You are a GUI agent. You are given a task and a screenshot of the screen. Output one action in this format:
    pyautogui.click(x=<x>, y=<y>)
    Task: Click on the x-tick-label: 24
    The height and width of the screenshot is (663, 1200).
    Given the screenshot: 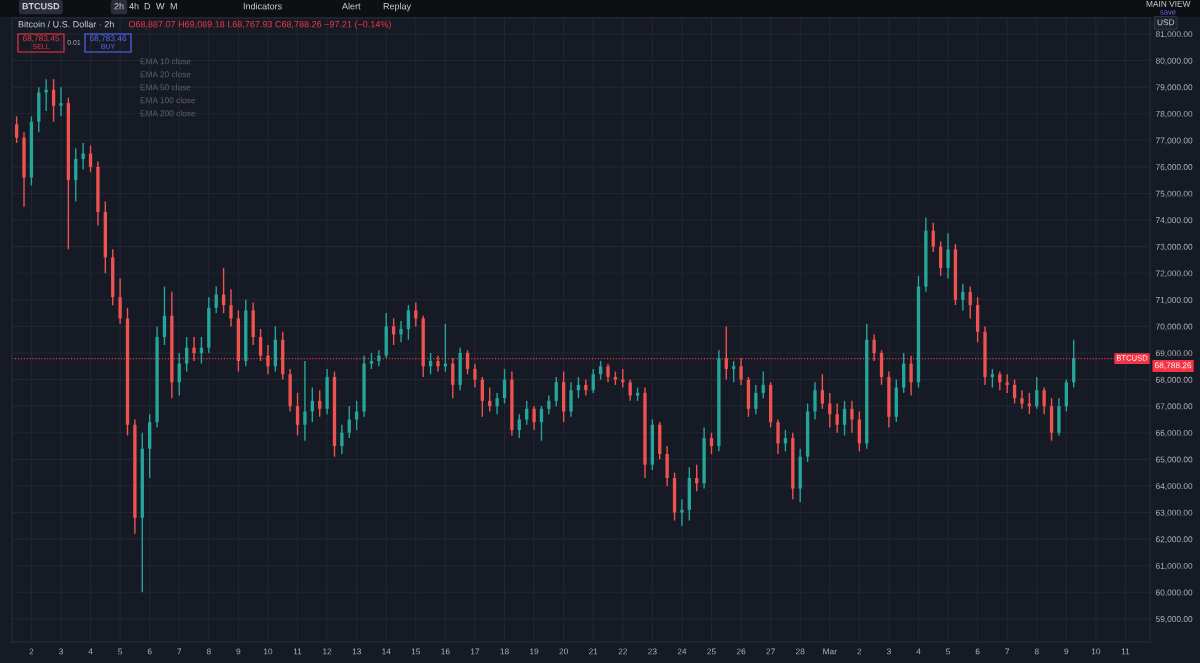 What is the action you would take?
    pyautogui.click(x=682, y=651)
    